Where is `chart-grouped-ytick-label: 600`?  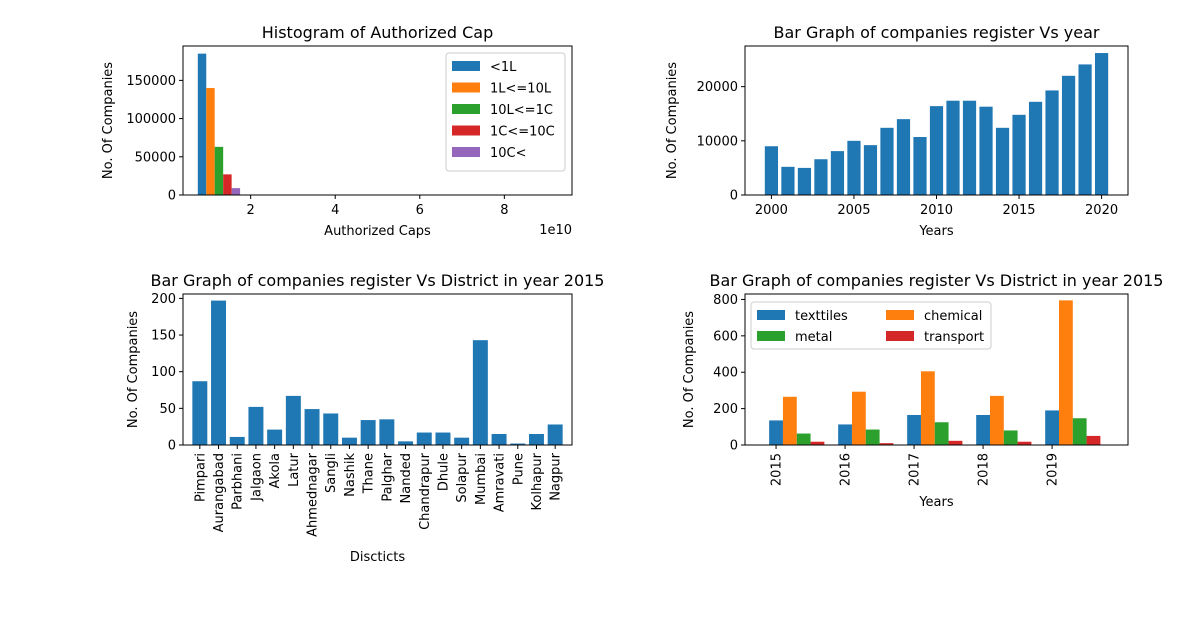
chart-grouped-ytick-label: 600 is located at coordinates (725, 336).